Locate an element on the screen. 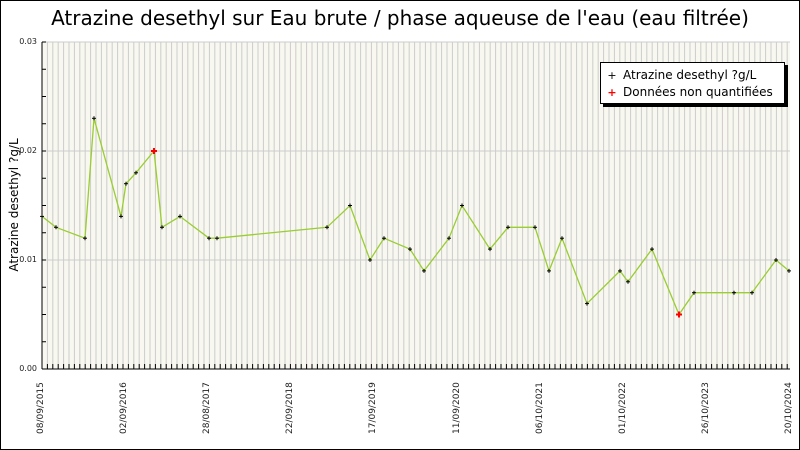 This screenshot has width=800, height=450. legend-label: Données non quantifiées is located at coordinates (698, 92).